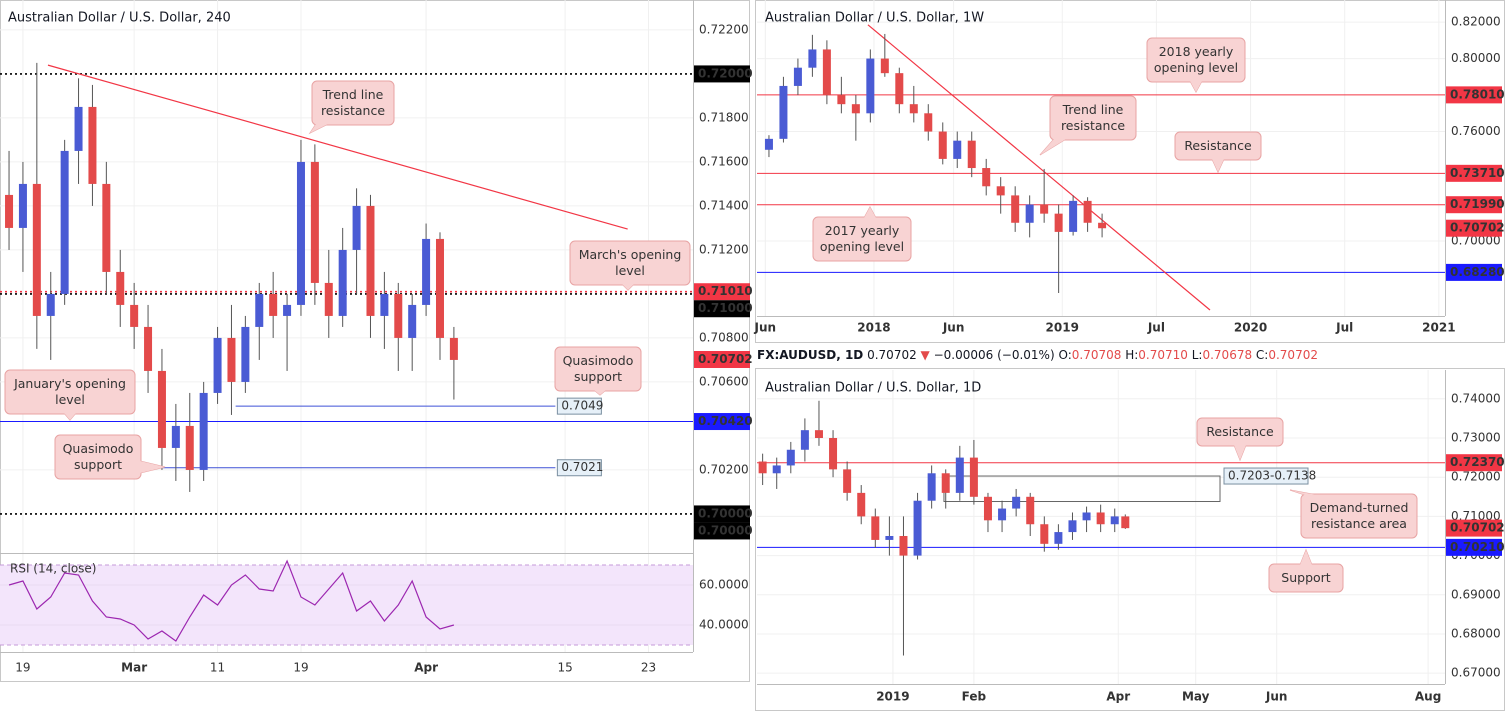 The image size is (1506, 716). What do you see at coordinates (1476, 516) in the screenshot?
I see `y-tick-label: 0.71000` at bounding box center [1476, 516].